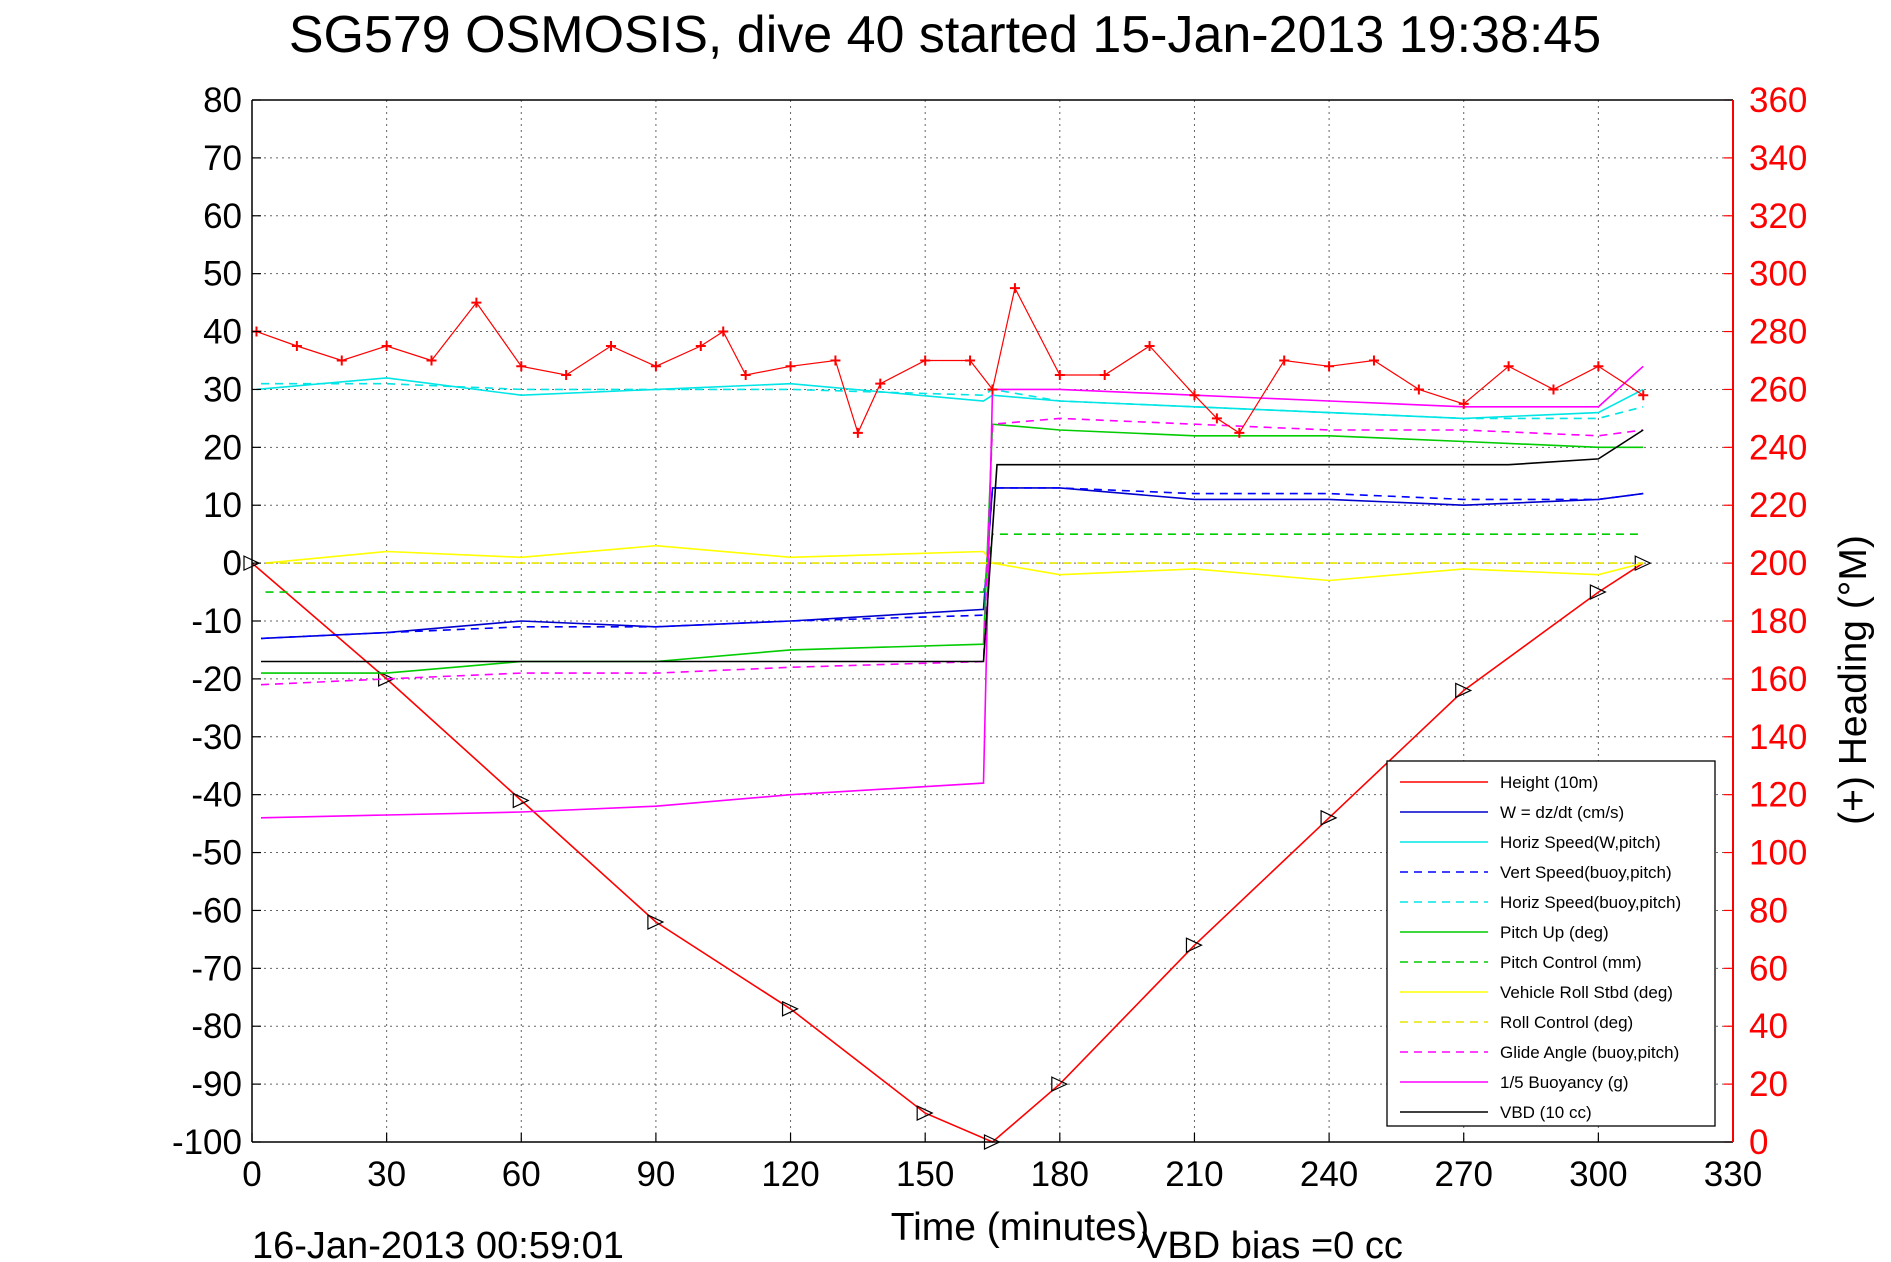  I want to click on y-tick-label: 0, so click(232, 563).